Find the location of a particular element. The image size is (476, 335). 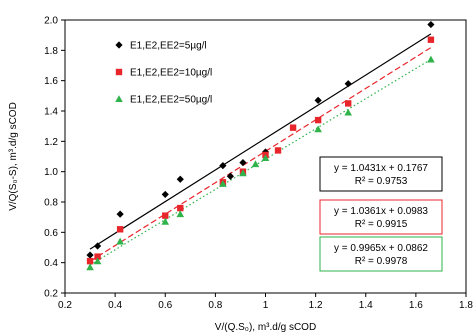

y-axis-title: V/Q(S₀-S), m³.d/g sCOD is located at coordinates (13, 156).